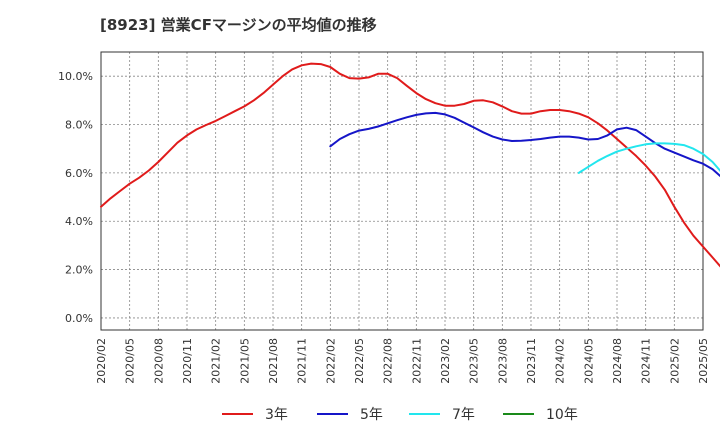 The image size is (720, 440). I want to click on x-tick-label: 2024/08, so click(617, 361).